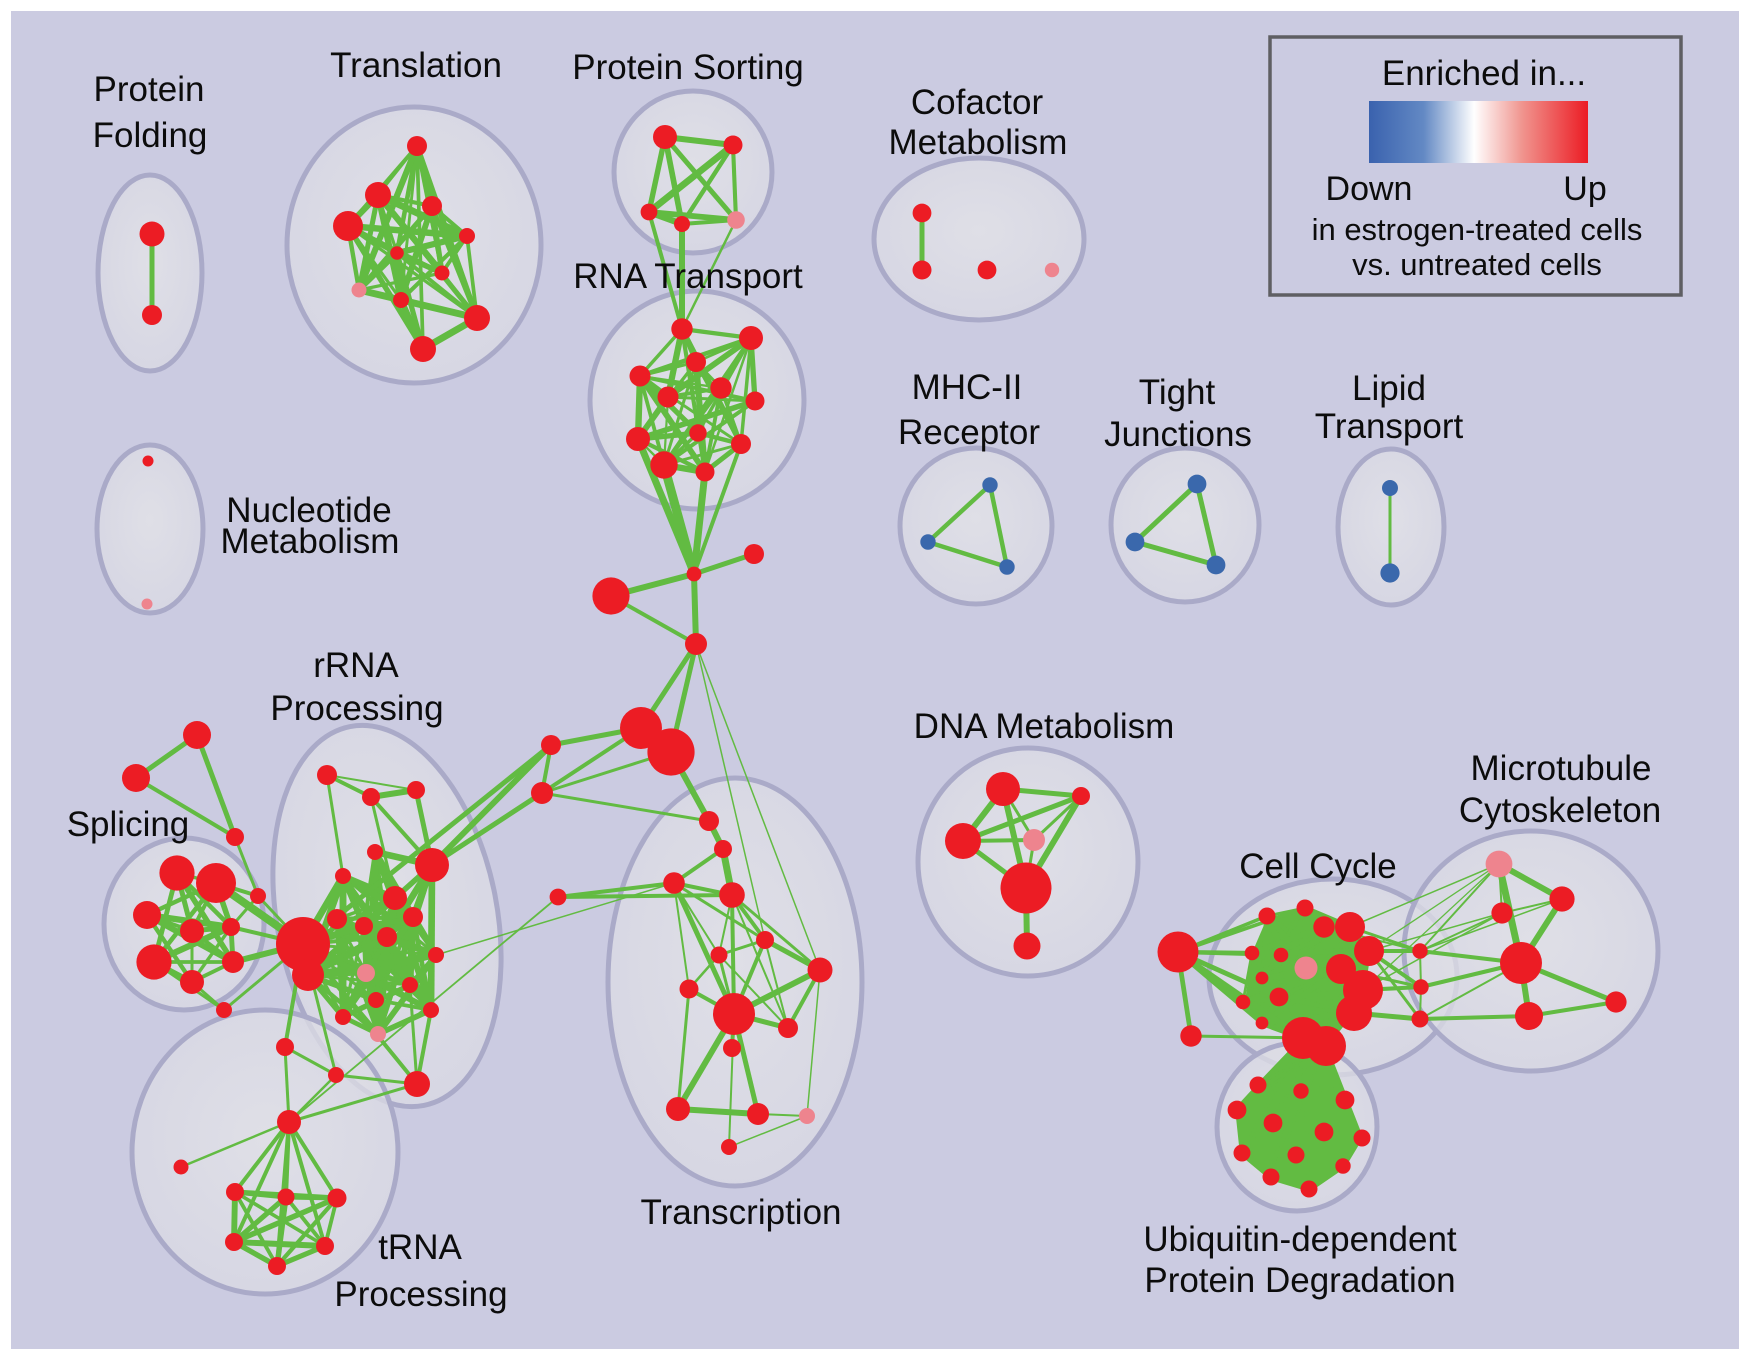 The image size is (1750, 1365). What do you see at coordinates (1299, 1280) in the screenshot?
I see `svg-text: Protein Degradation` at bounding box center [1299, 1280].